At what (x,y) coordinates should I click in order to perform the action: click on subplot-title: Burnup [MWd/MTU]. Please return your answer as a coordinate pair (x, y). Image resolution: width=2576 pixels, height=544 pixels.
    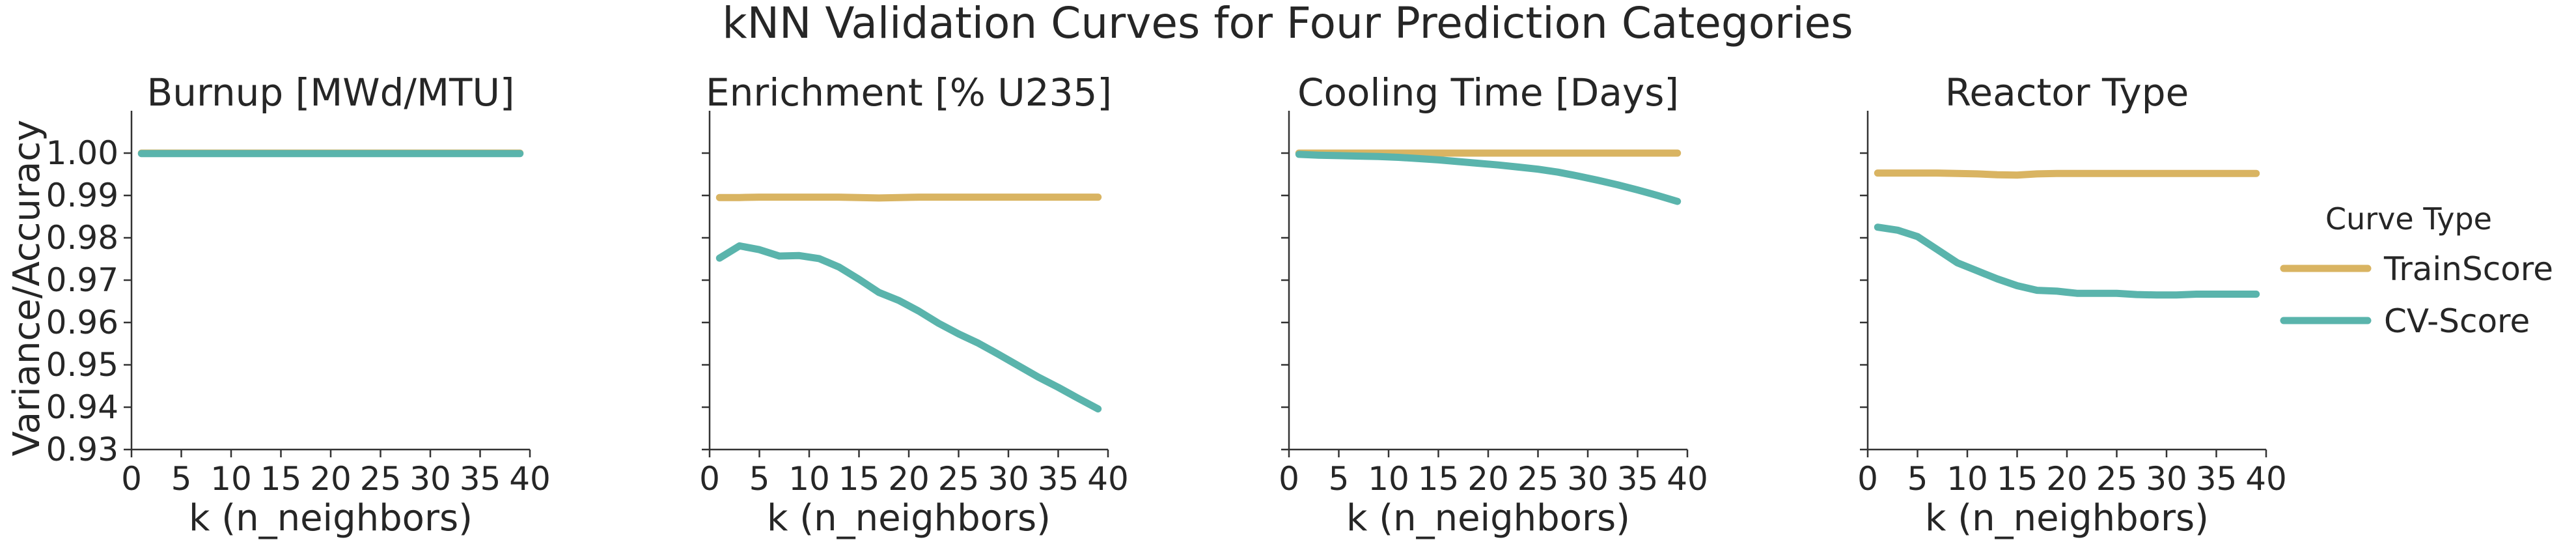
    Looking at the image, I should click on (330, 92).